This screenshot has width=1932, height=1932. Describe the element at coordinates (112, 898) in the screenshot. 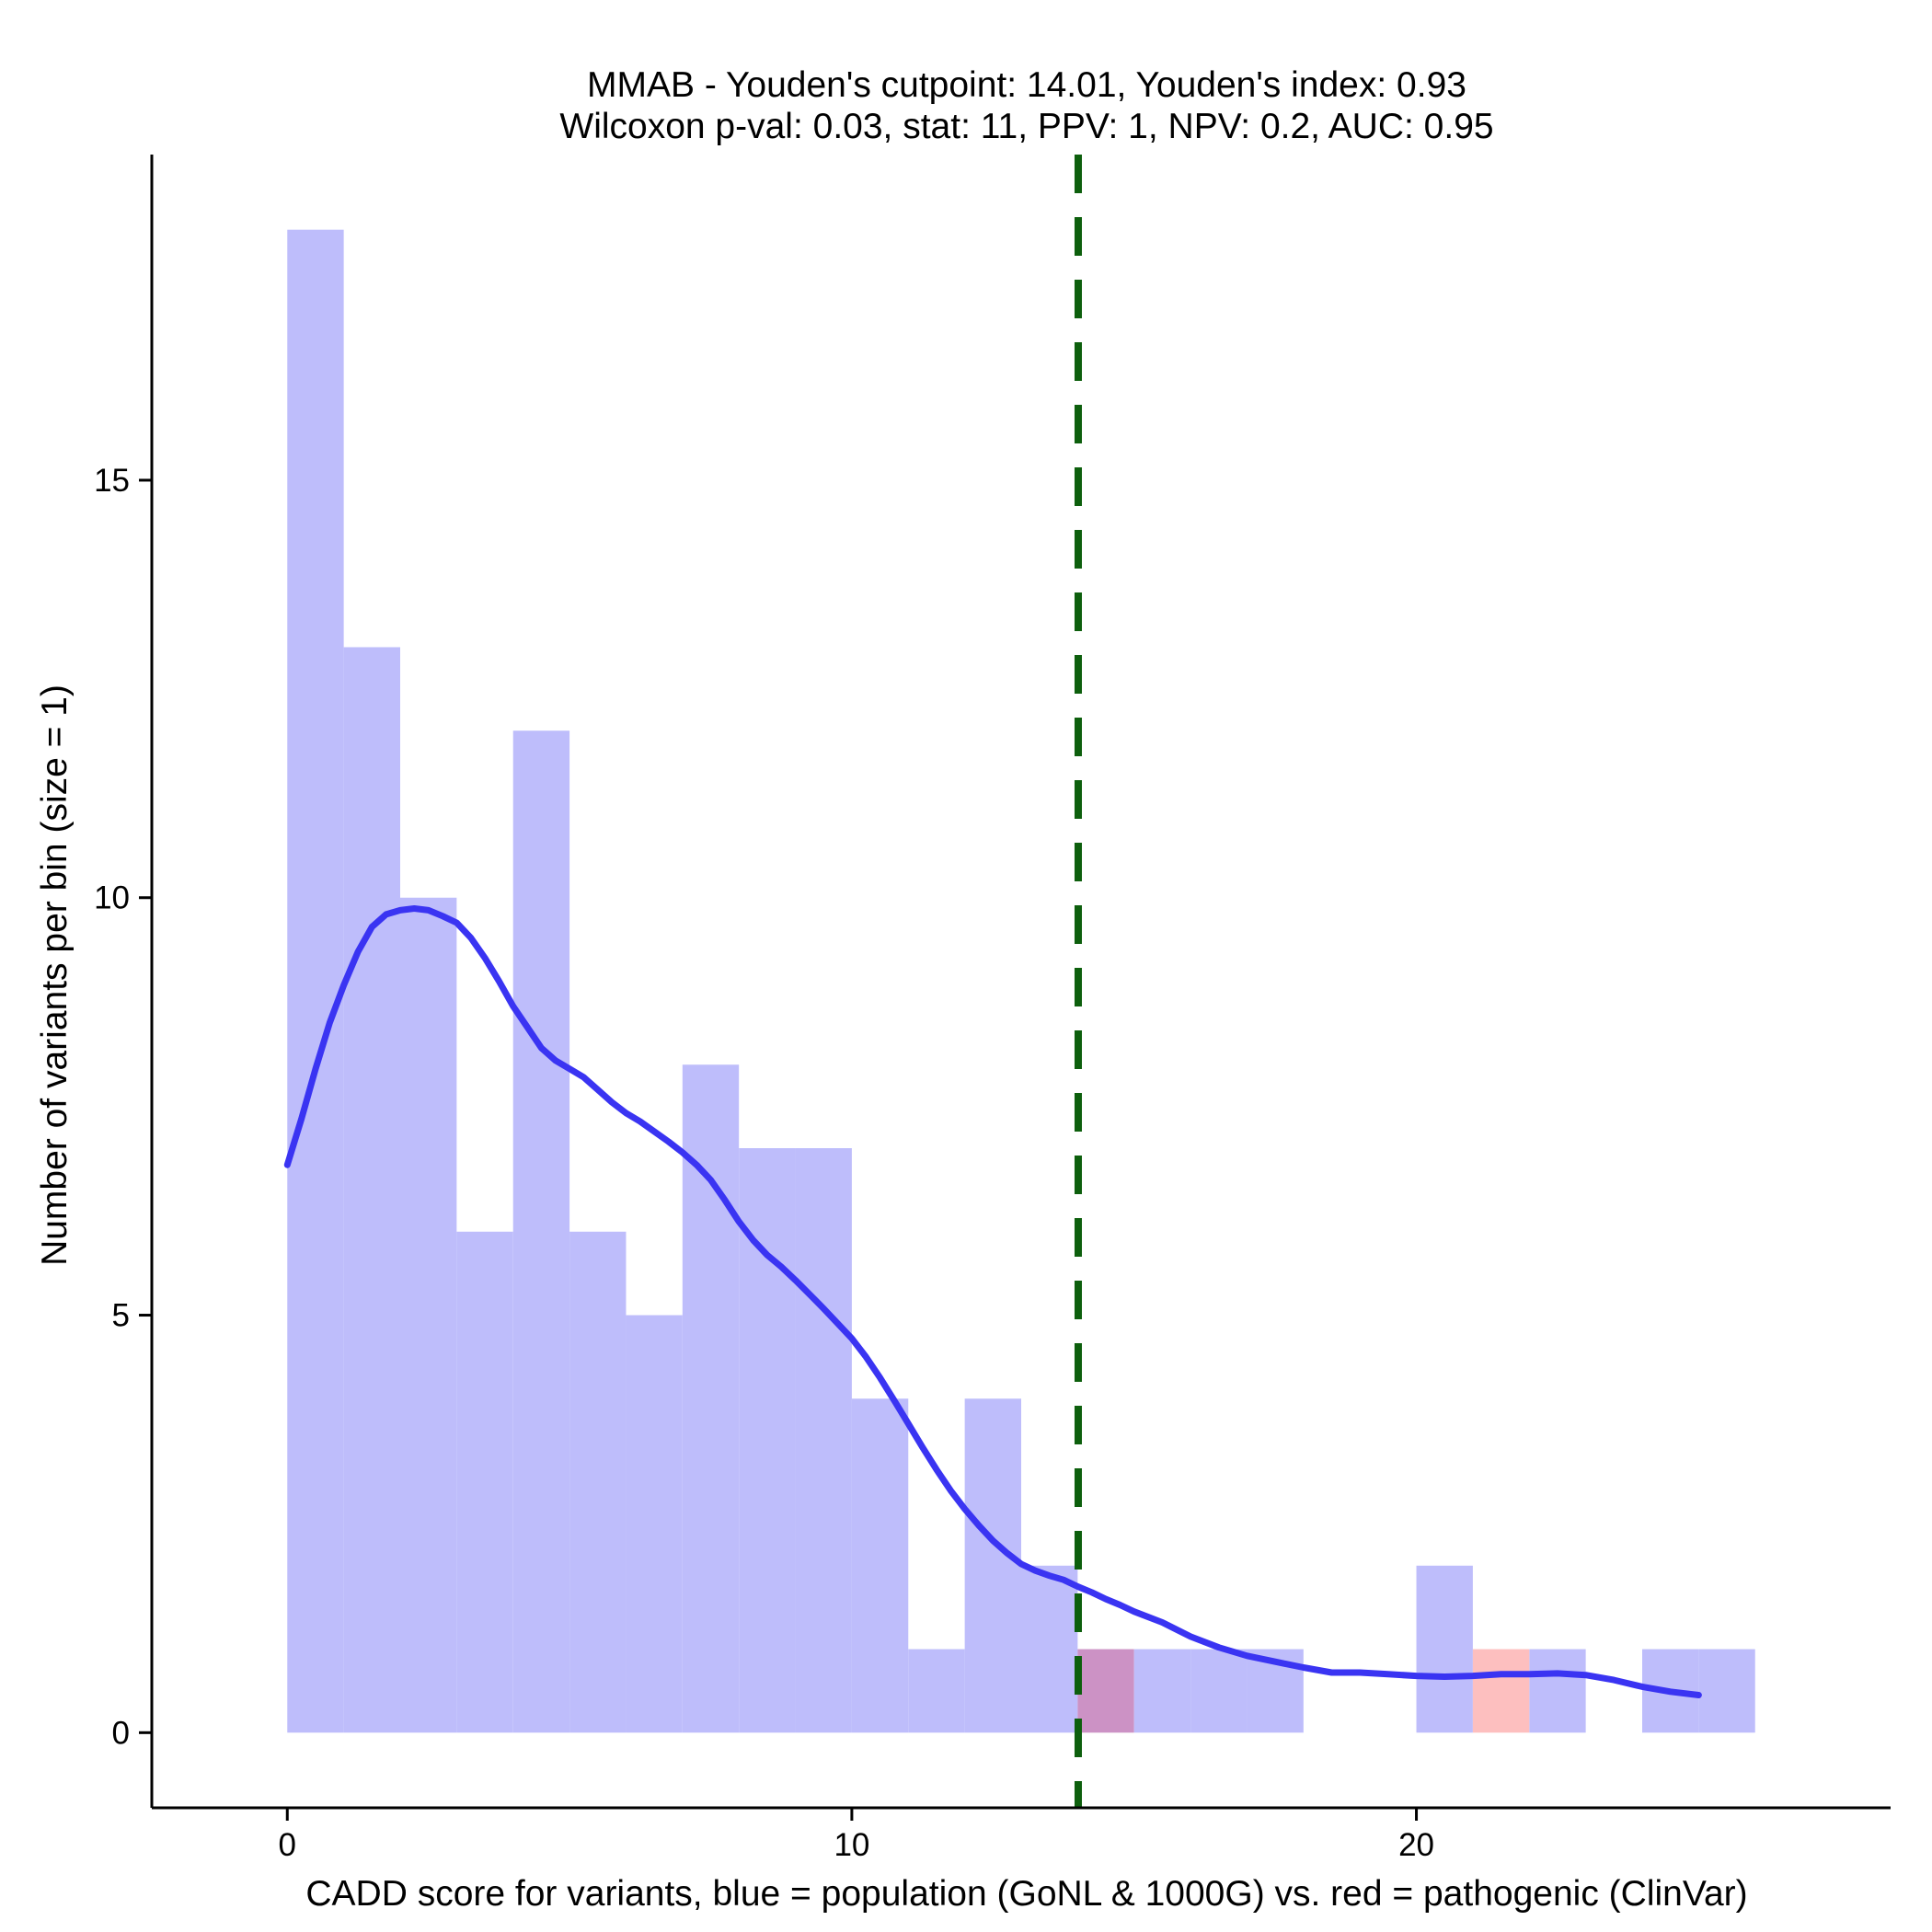

I see `y-tick-label: 10` at that location.